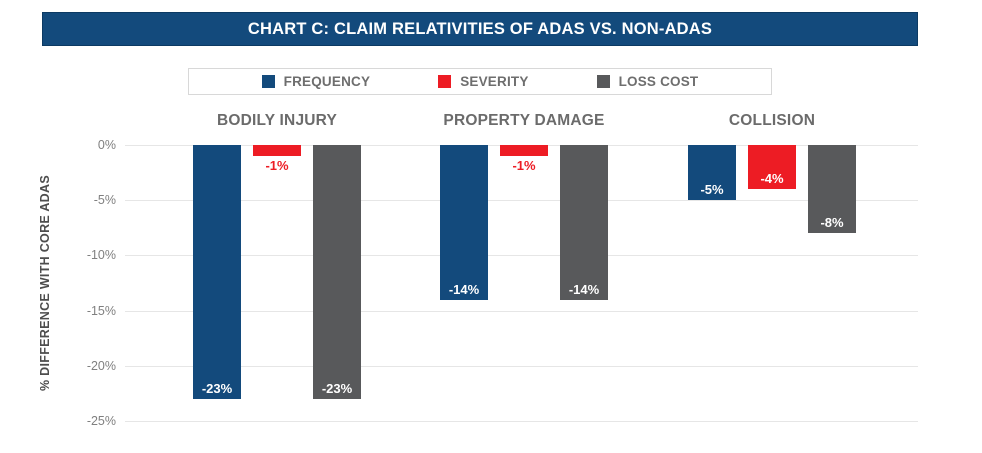 The width and height of the screenshot is (982, 453). What do you see at coordinates (104, 200) in the screenshot?
I see `y-axis-tick-label: -5%` at bounding box center [104, 200].